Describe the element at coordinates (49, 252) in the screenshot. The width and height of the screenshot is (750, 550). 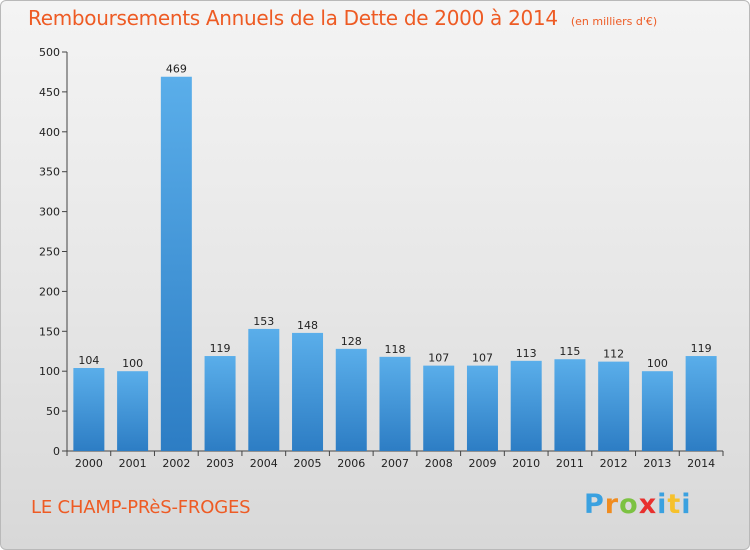
I see `y-tick-label: 250` at that location.